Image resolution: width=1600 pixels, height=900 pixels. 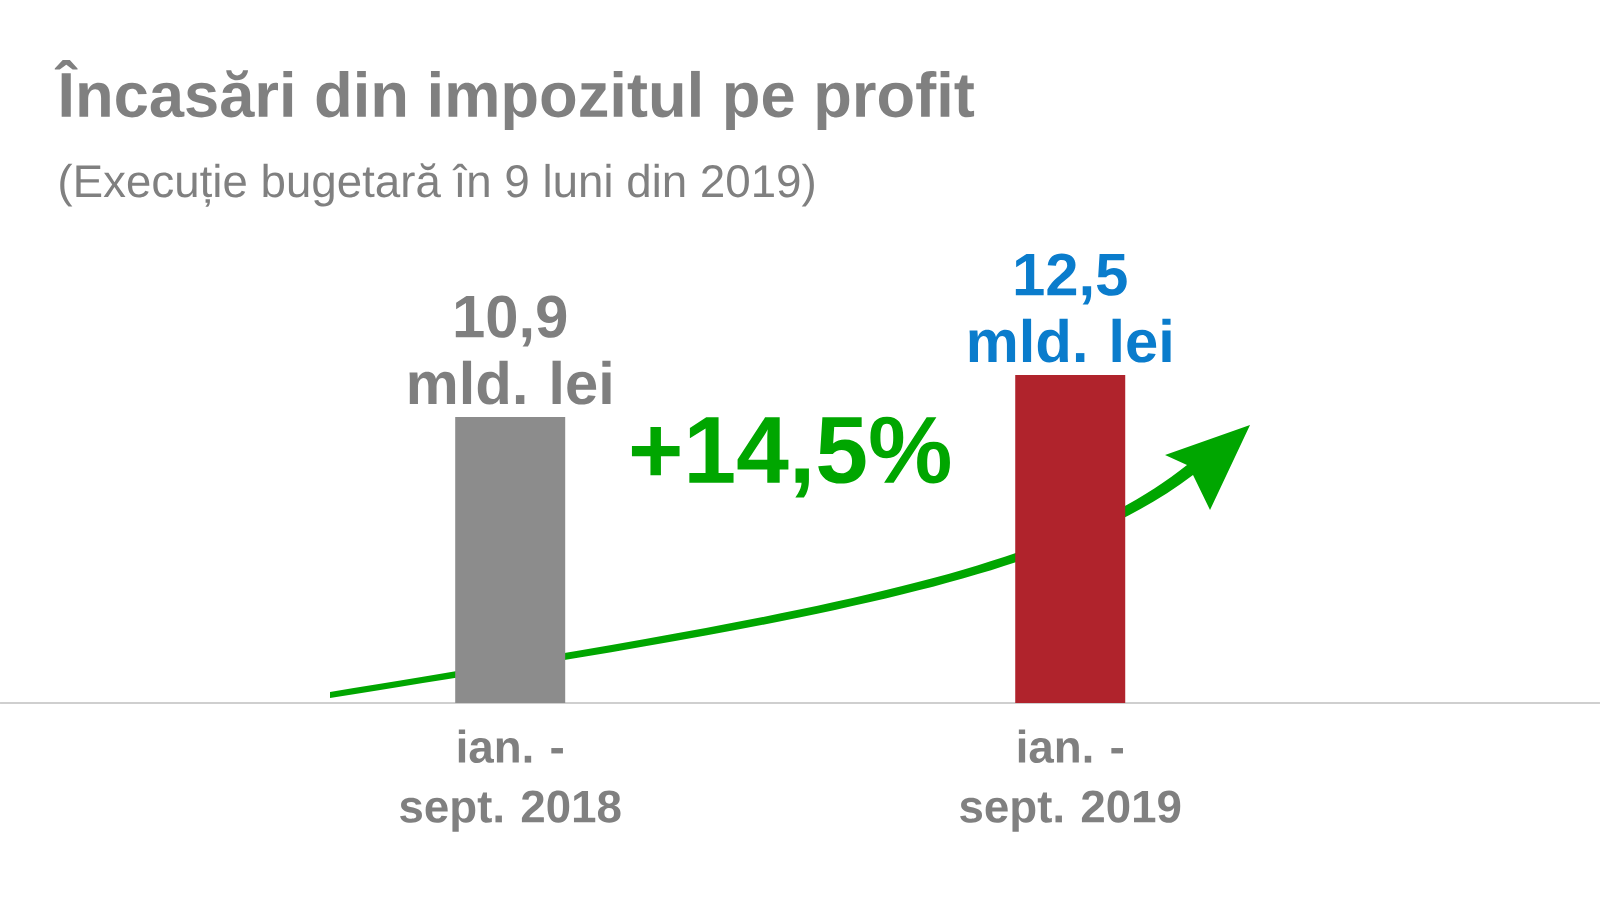 What do you see at coordinates (510, 350) in the screenshot?
I see `data-label: 10,9 mld. lei` at bounding box center [510, 350].